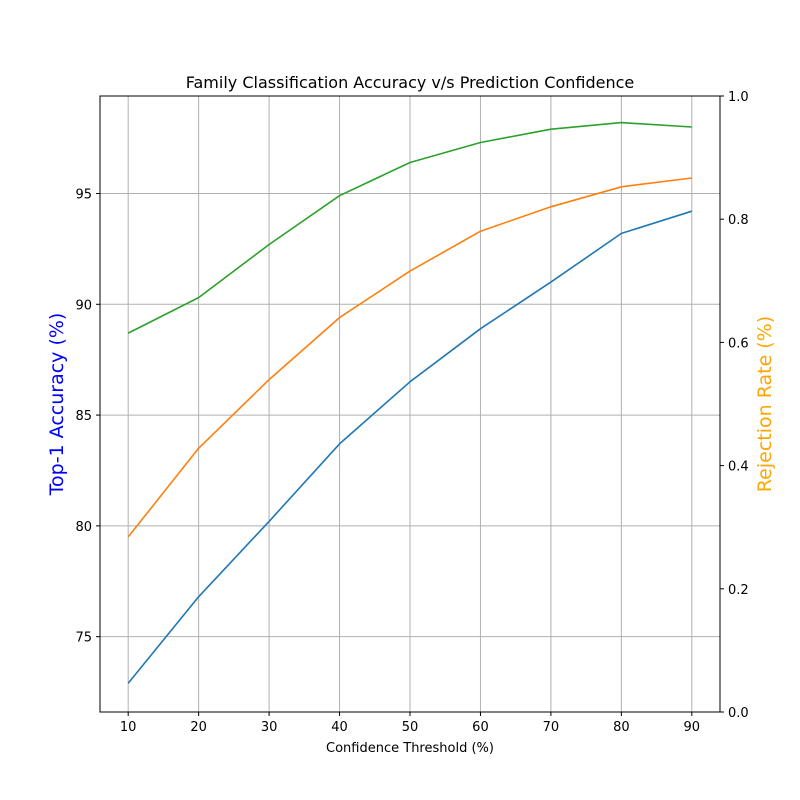 This screenshot has width=800, height=800. I want to click on y-tick-label: 90, so click(83, 305).